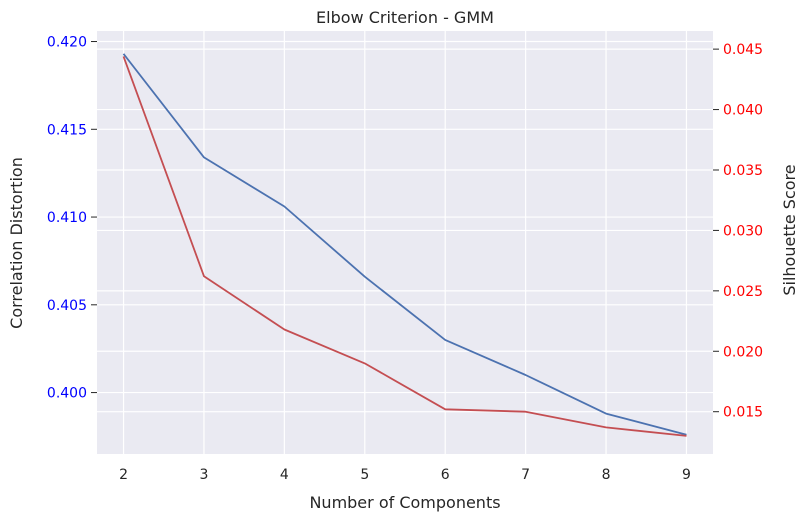  What do you see at coordinates (203, 475) in the screenshot?
I see `x-tick-label: 3` at bounding box center [203, 475].